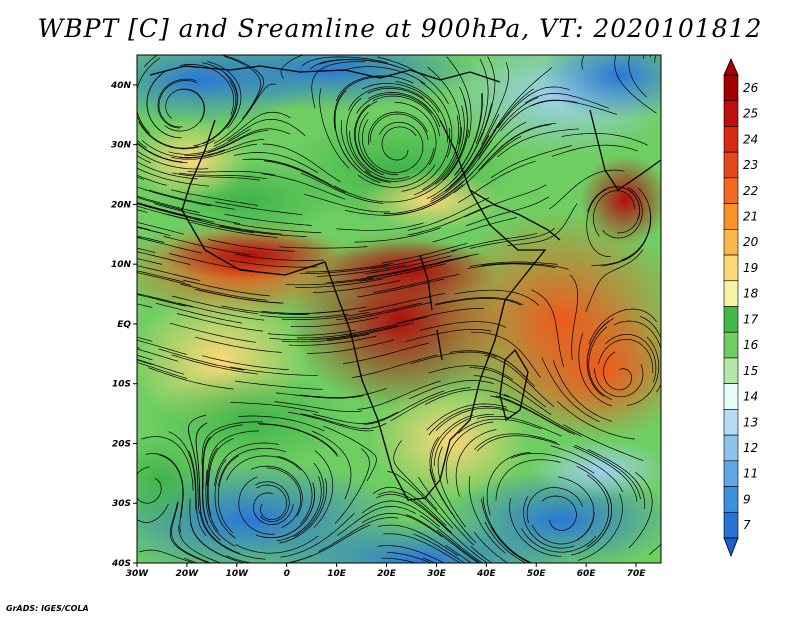 The image size is (800, 618). Describe the element at coordinates (751, 88) in the screenshot. I see `colorbar-label: 26` at that location.